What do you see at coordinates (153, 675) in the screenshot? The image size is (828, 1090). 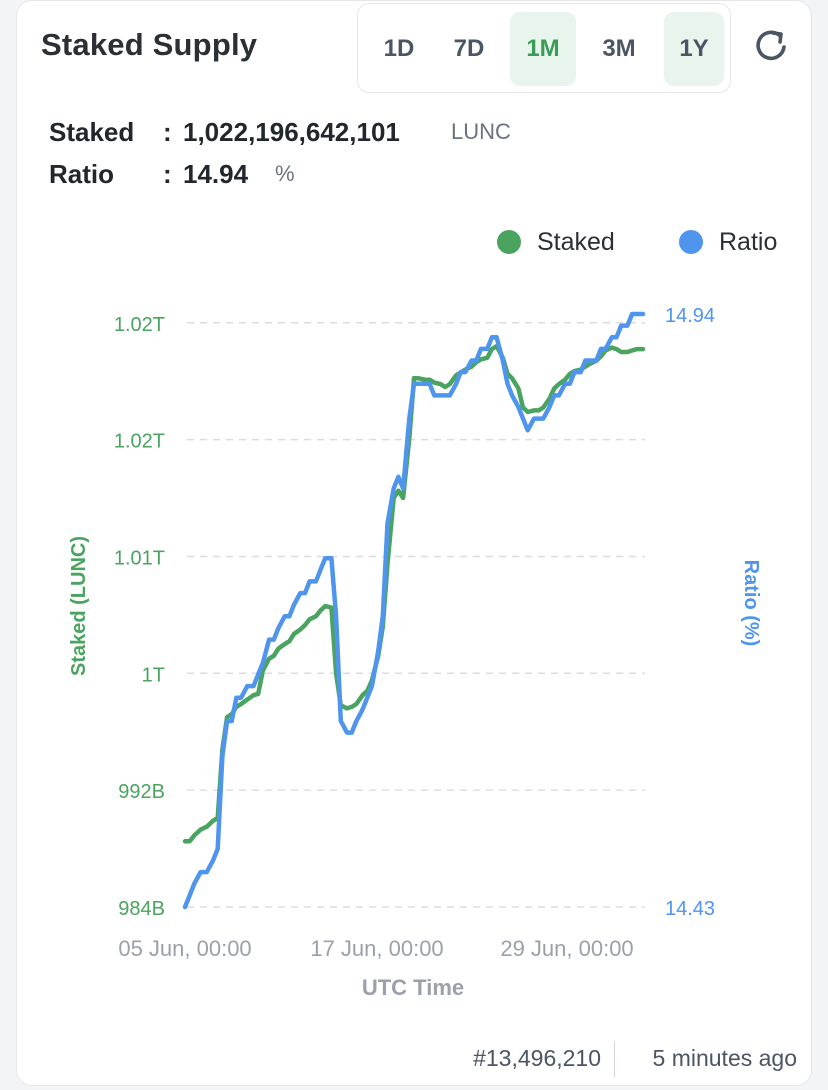 I see `y-left-tick-label: 1T` at bounding box center [153, 675].